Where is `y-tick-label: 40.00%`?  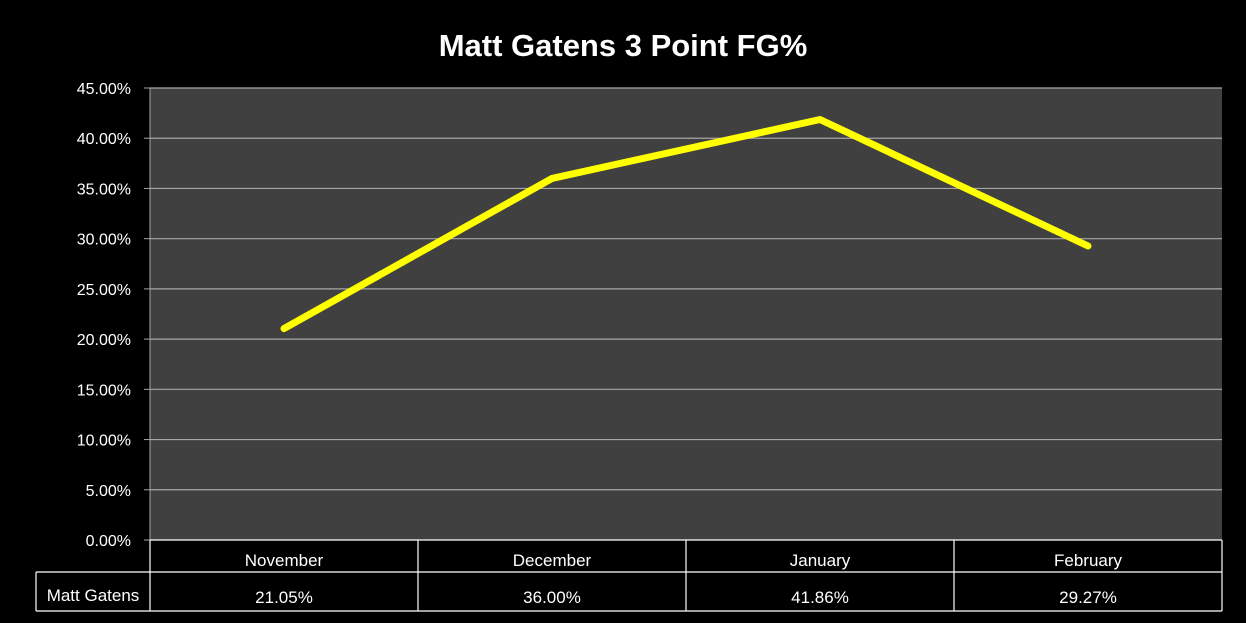 y-tick-label: 40.00% is located at coordinates (104, 139).